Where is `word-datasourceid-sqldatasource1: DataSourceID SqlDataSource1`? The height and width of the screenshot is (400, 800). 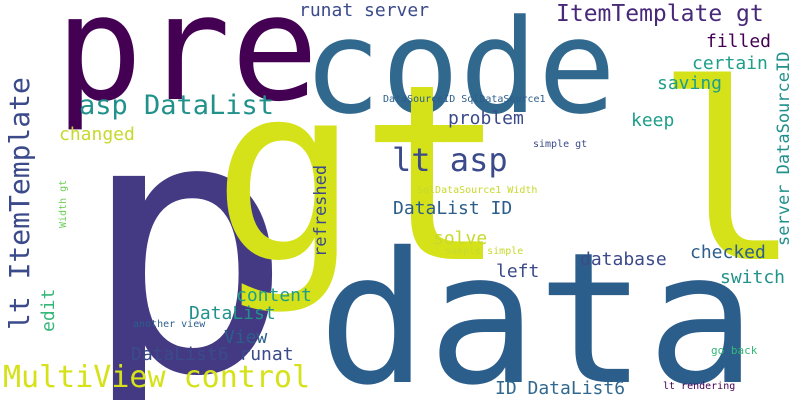
word-datasourceid-sqldatasource1: DataSourceID SqlDataSource1 is located at coordinates (464, 100).